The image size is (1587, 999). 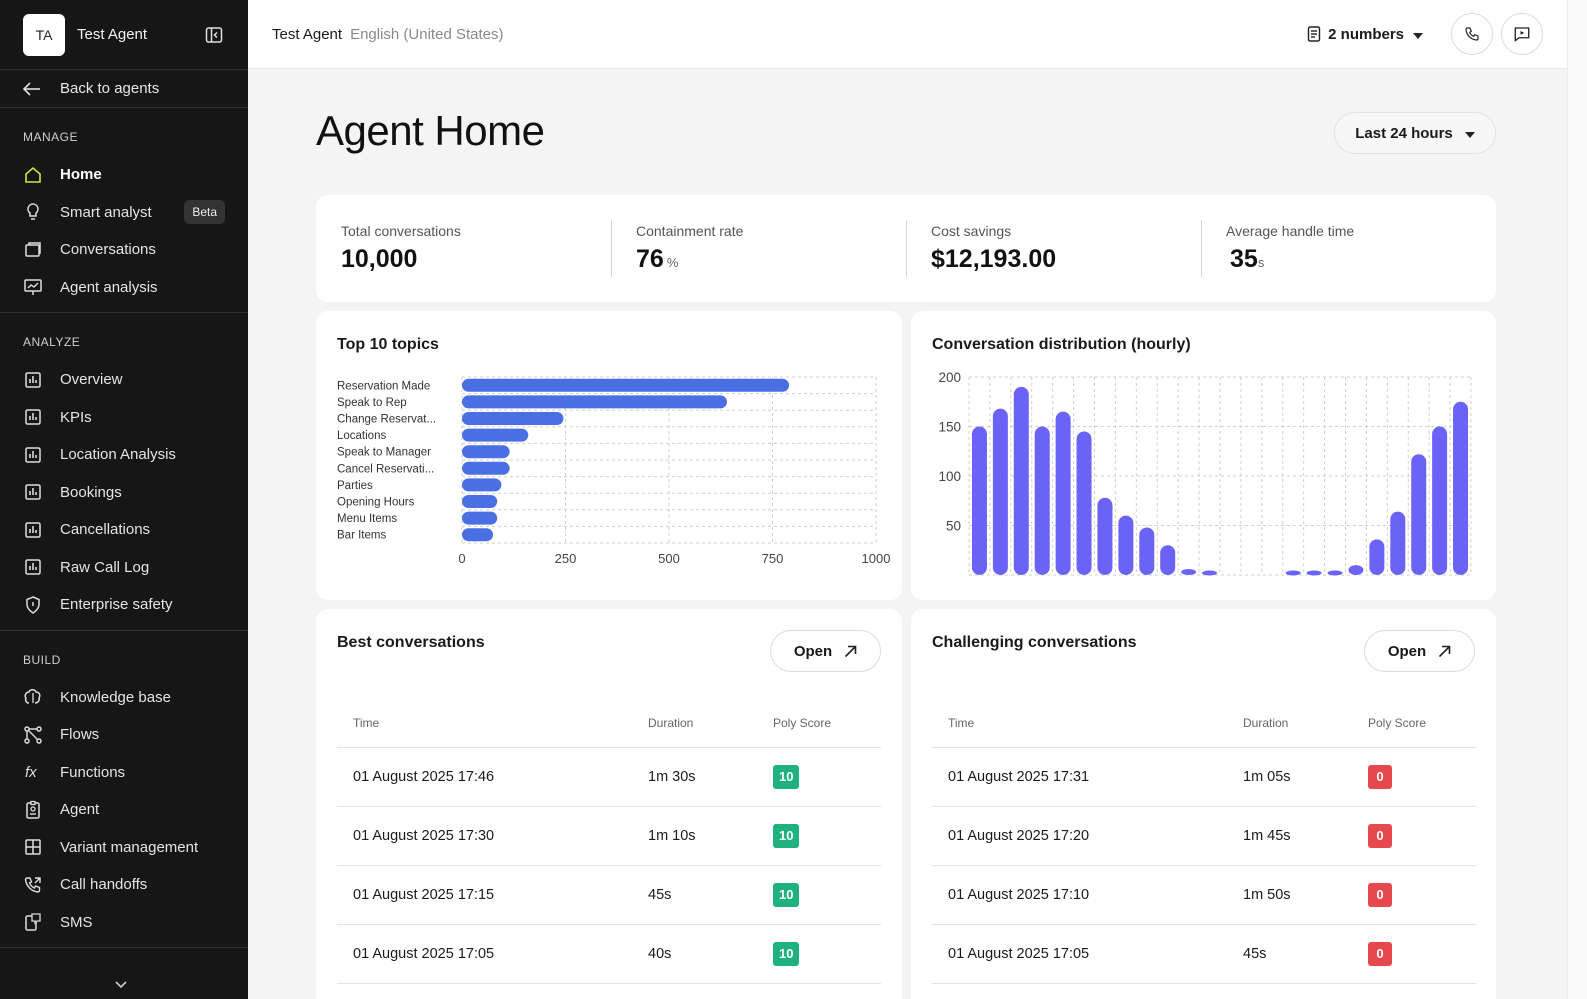 I want to click on sidebar-item-call-handoffs: Call handoffs, so click(x=124, y=885).